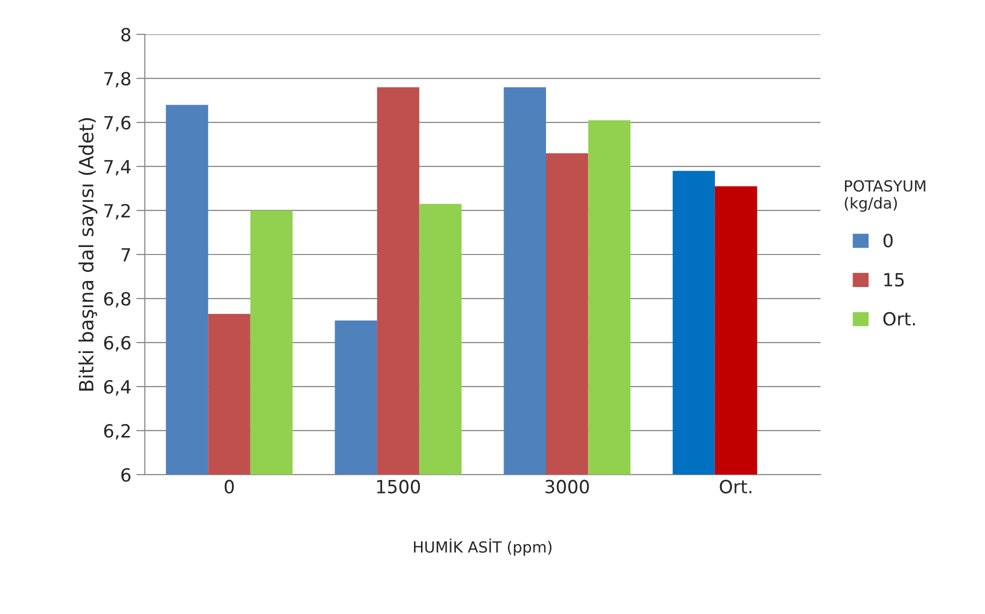  What do you see at coordinates (117, 168) in the screenshot?
I see `y-tick-label: 7,4` at bounding box center [117, 168].